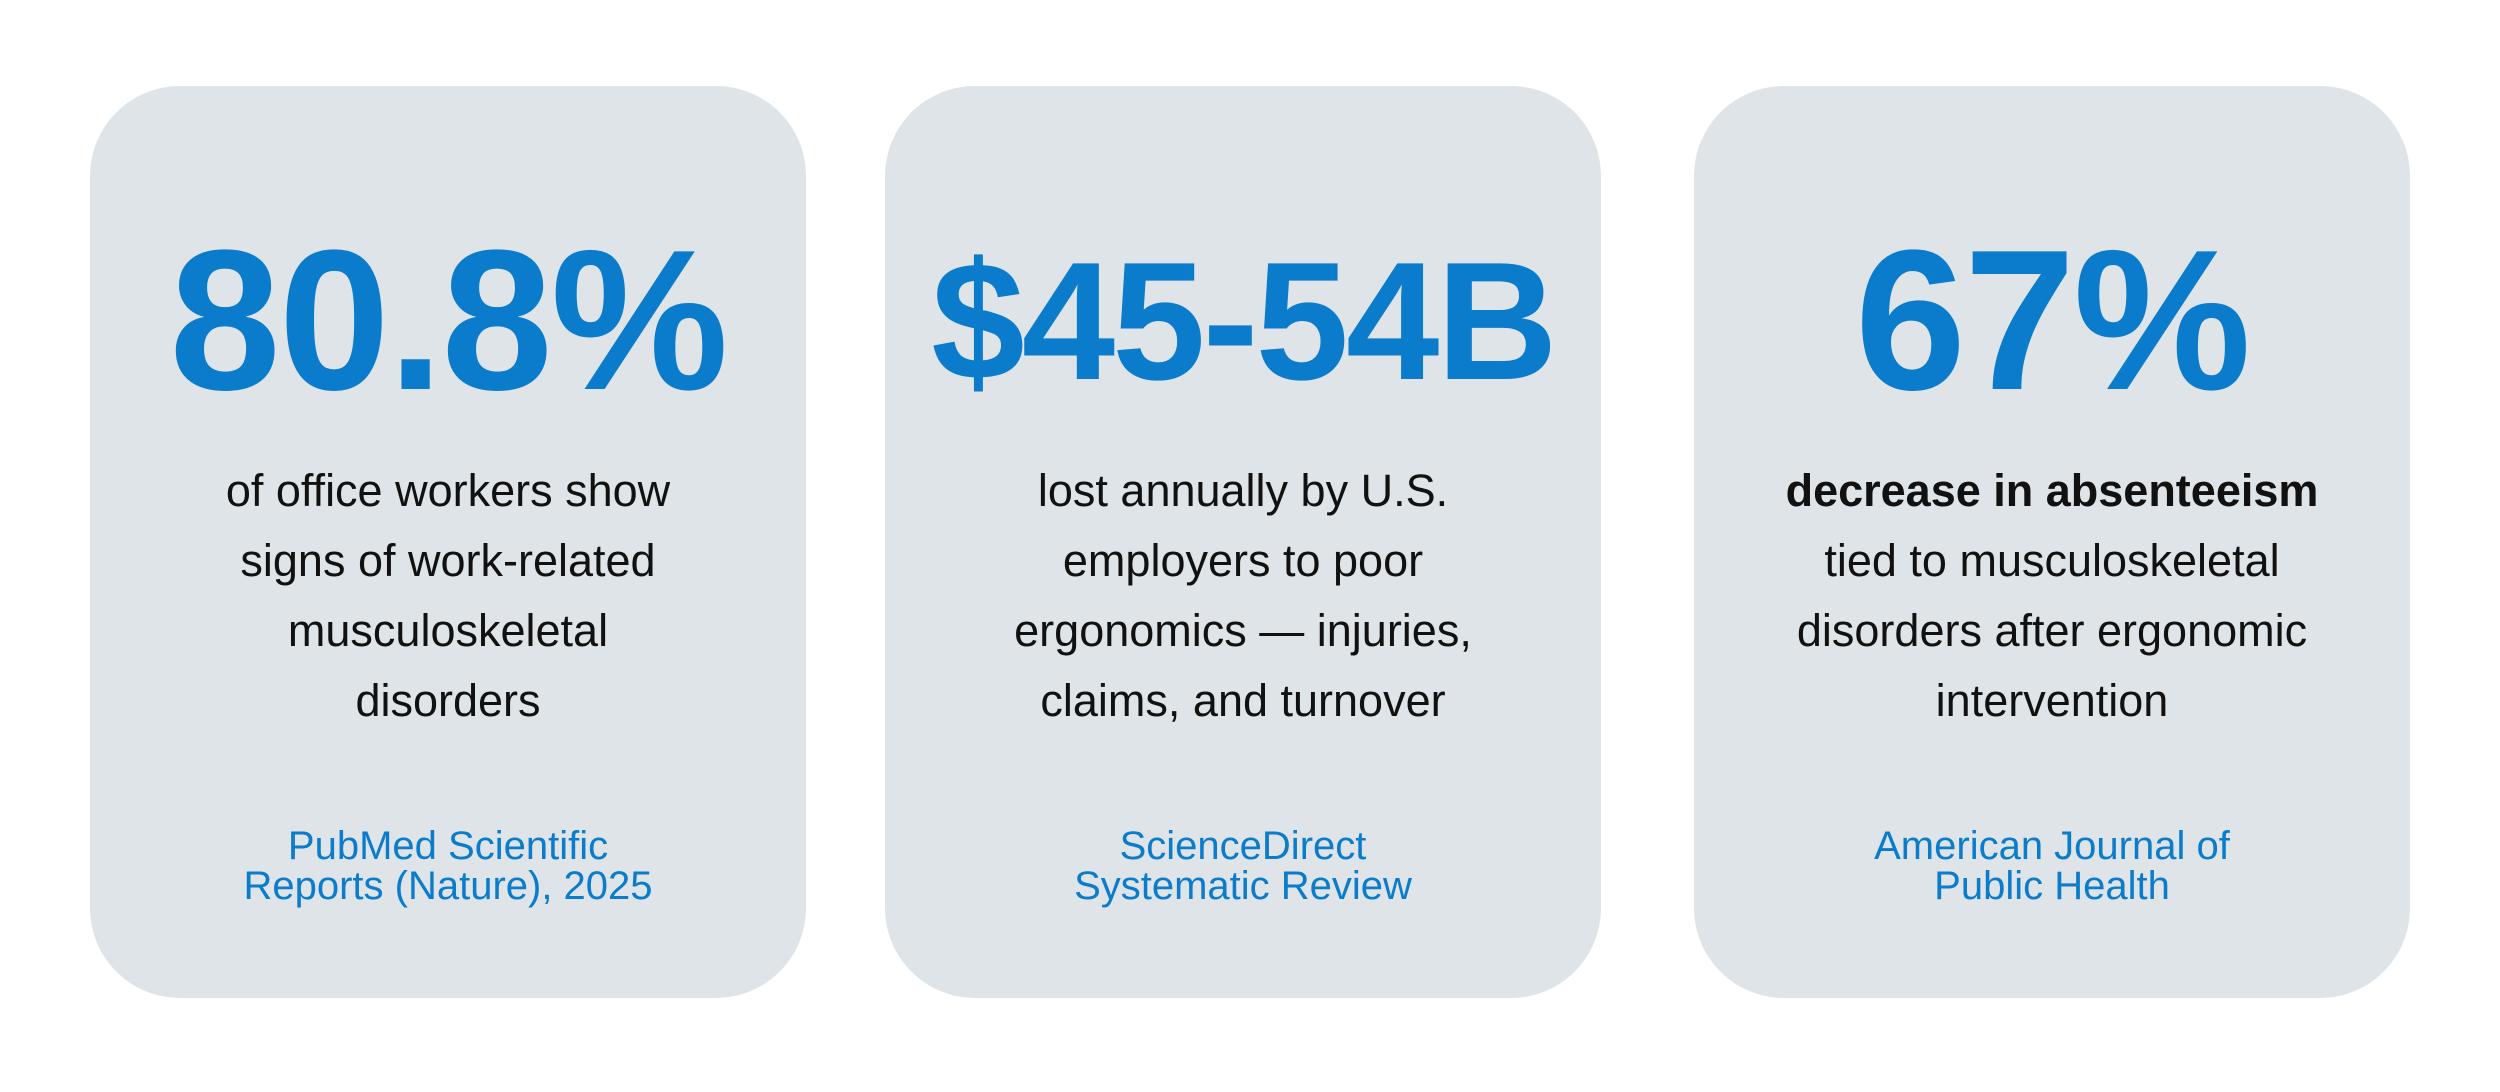 This screenshot has height=1092, width=2500. Describe the element at coordinates (2052, 560) in the screenshot. I see `description-line: tied to musculoskeletal` at that location.